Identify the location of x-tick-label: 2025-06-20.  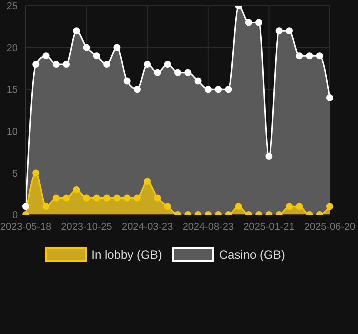
(330, 228).